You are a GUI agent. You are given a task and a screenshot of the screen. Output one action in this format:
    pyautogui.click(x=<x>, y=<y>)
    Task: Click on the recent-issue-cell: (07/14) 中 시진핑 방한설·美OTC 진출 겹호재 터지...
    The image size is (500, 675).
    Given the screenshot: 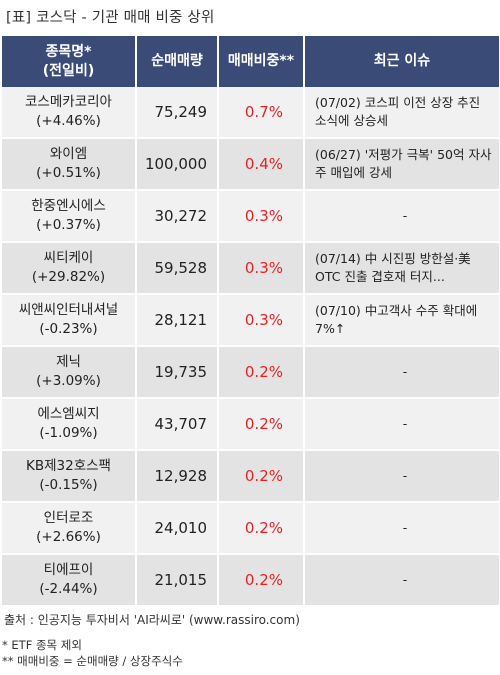 What is the action you would take?
    pyautogui.click(x=402, y=269)
    